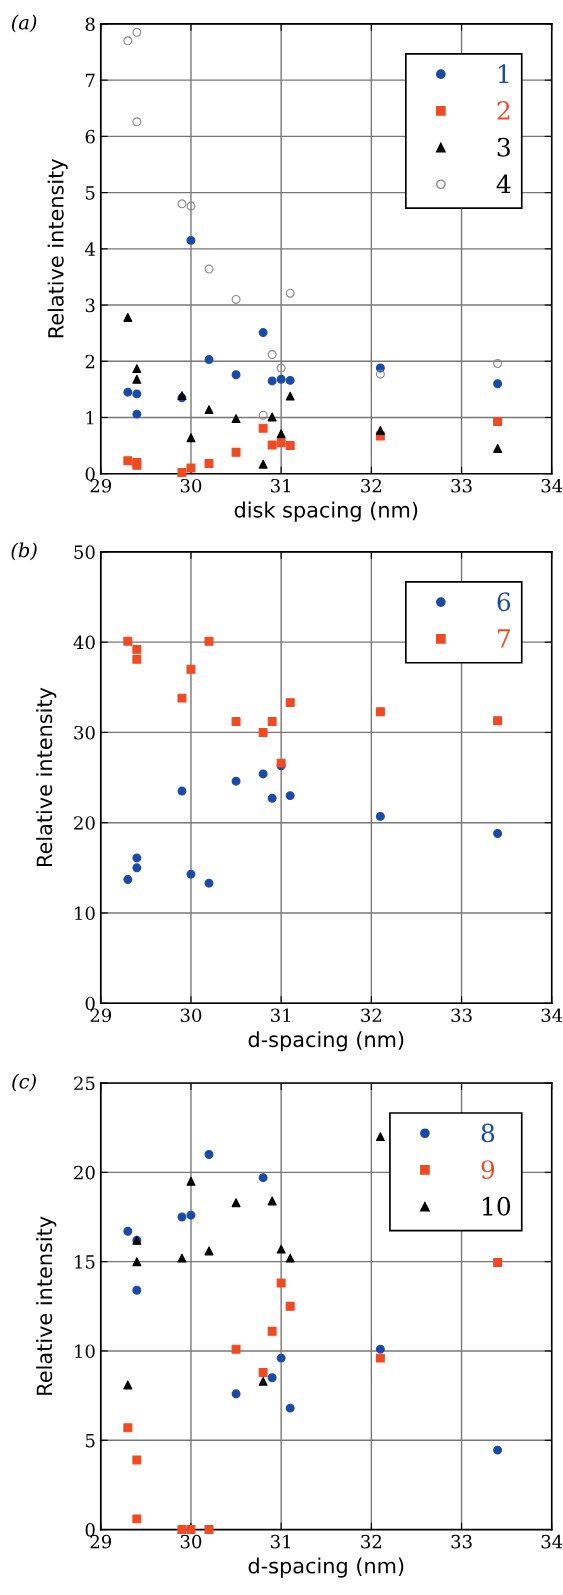  What do you see at coordinates (85, 1262) in the screenshot?
I see `y-tick-label: 15` at bounding box center [85, 1262].